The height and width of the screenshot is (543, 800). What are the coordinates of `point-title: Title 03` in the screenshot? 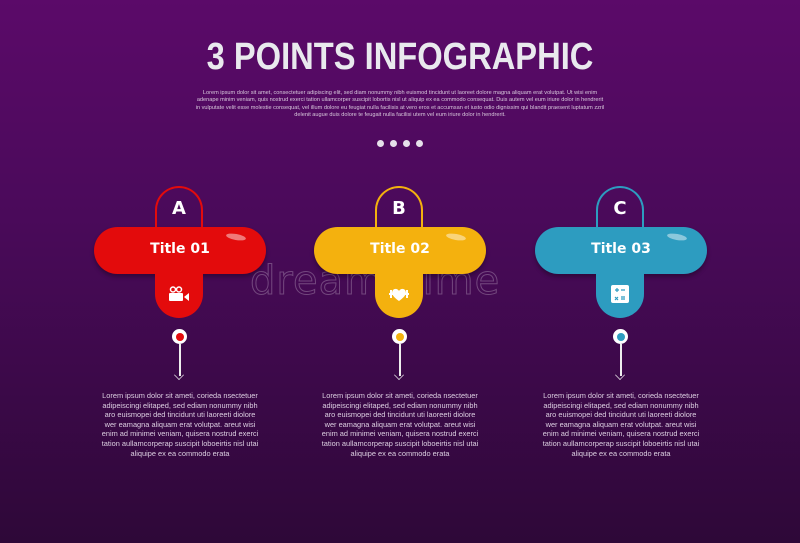 It's located at (621, 249).